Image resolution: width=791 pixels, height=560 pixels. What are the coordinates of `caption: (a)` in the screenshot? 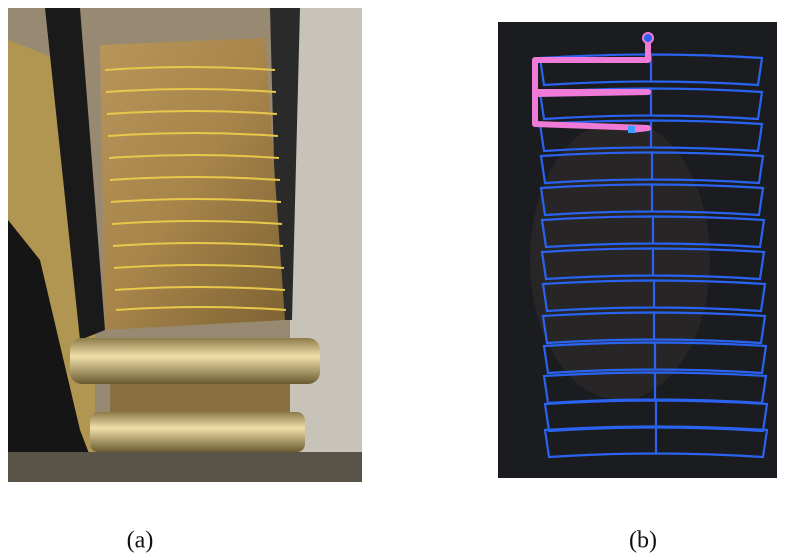 It's located at (140, 541).